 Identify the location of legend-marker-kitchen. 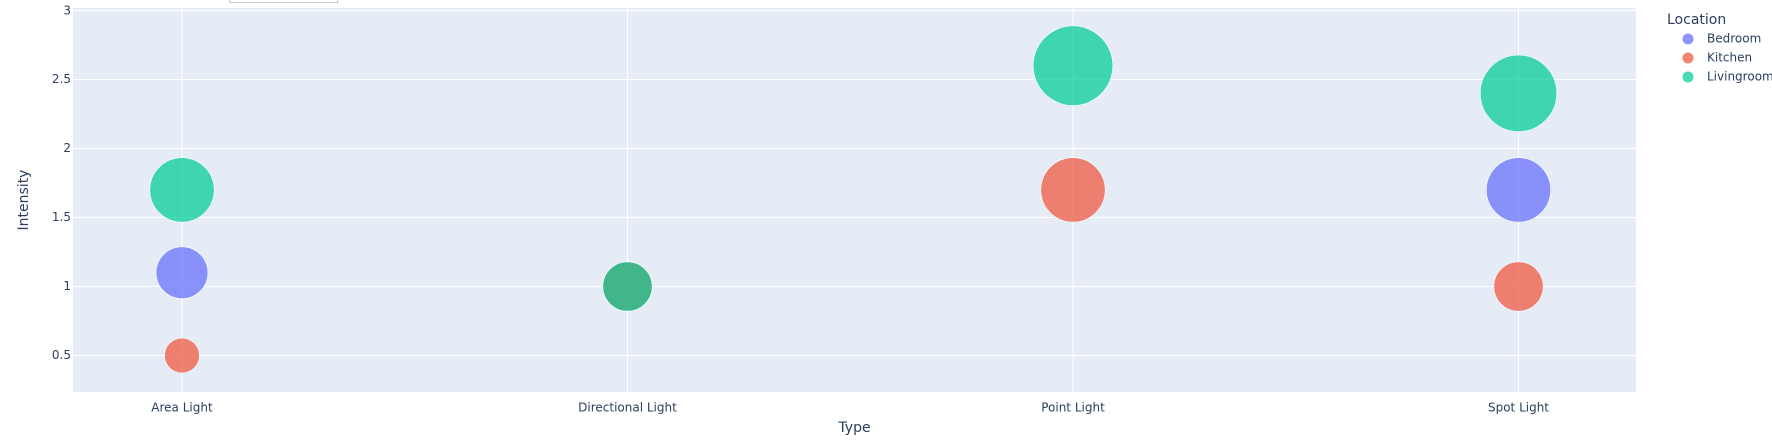
(1688, 58).